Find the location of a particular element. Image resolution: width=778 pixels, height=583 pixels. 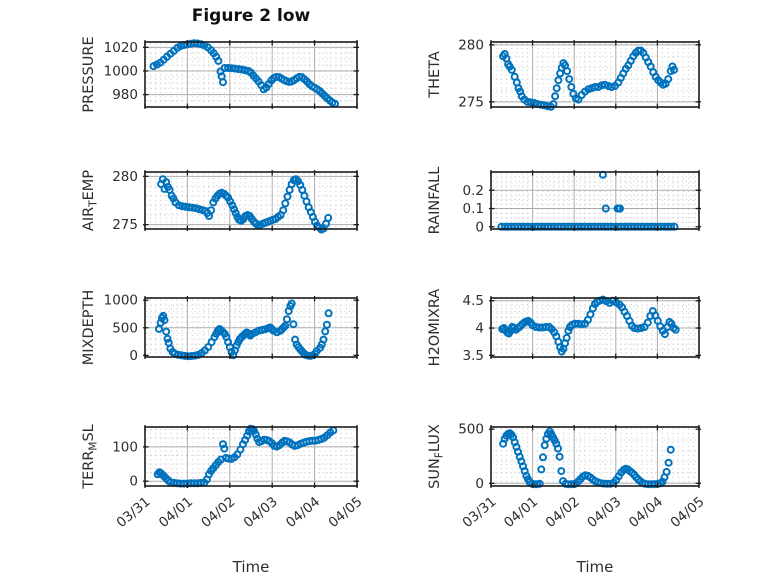

svg-text: THETA is located at coordinates (435, 75).